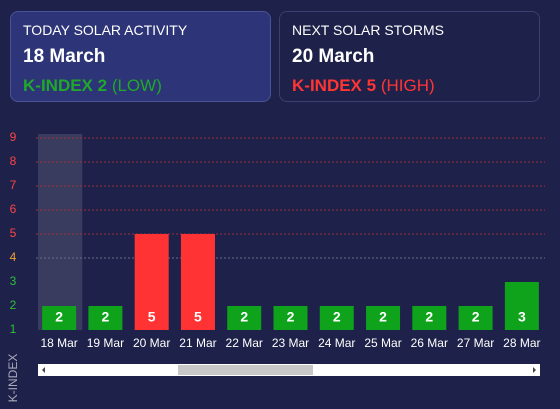 This screenshot has height=409, width=560. I want to click on kindex: K-INDEX 5, so click(334, 85).